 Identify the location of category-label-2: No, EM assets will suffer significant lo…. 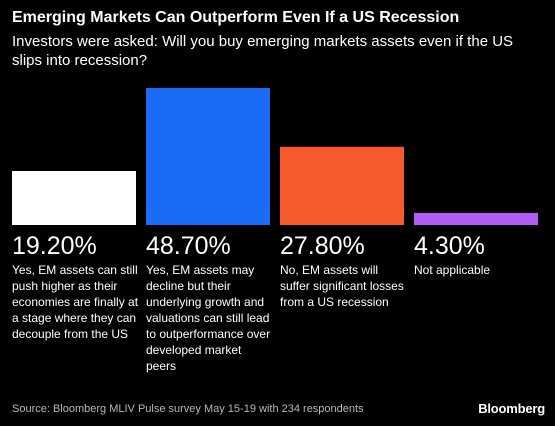
(342, 286).